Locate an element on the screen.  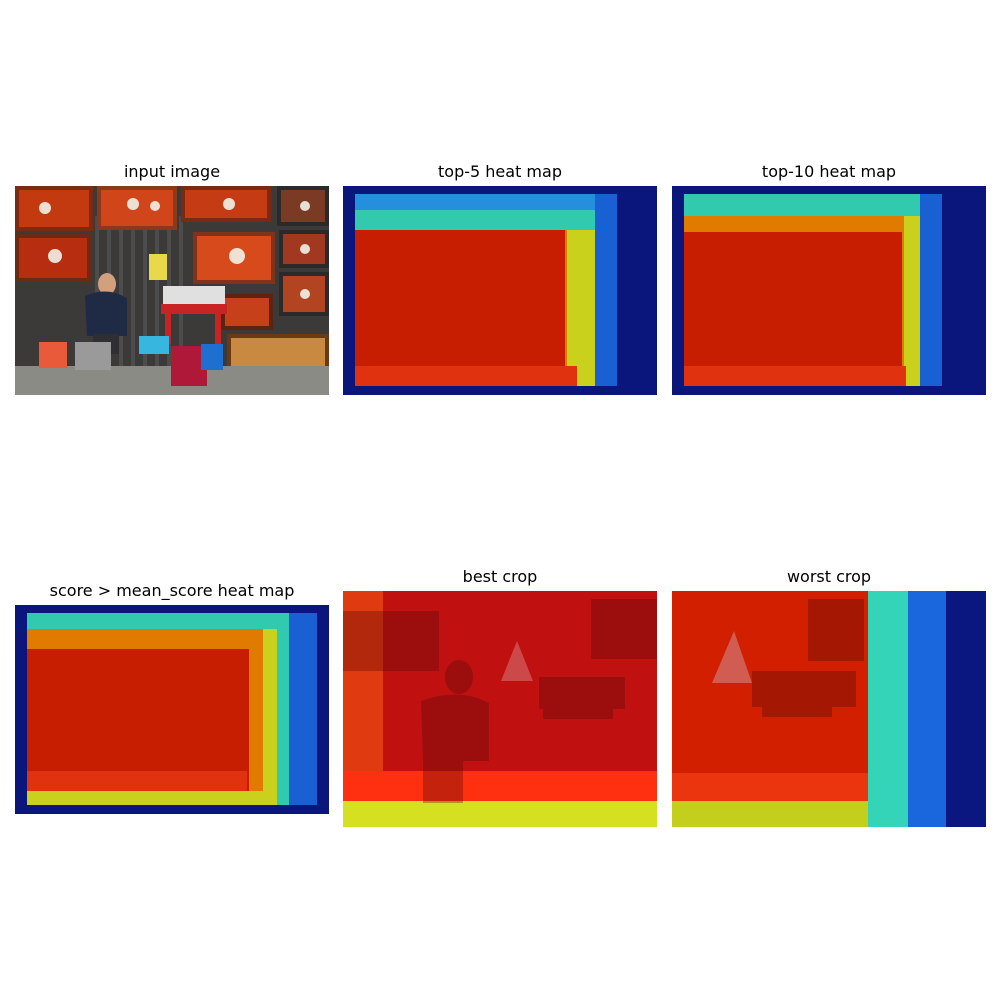
panel-title-best: best crop is located at coordinates (500, 576).